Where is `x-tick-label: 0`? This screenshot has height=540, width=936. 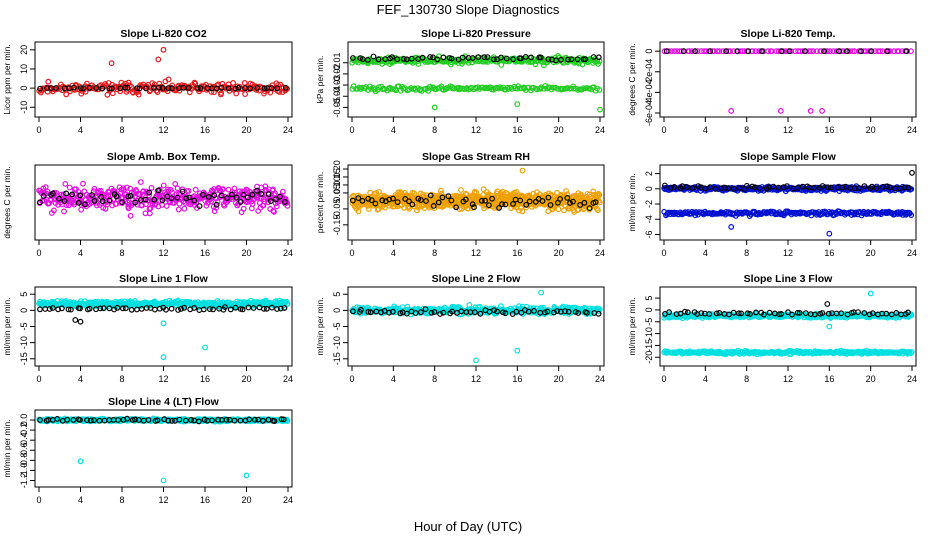 x-tick-label: 0 is located at coordinates (663, 130).